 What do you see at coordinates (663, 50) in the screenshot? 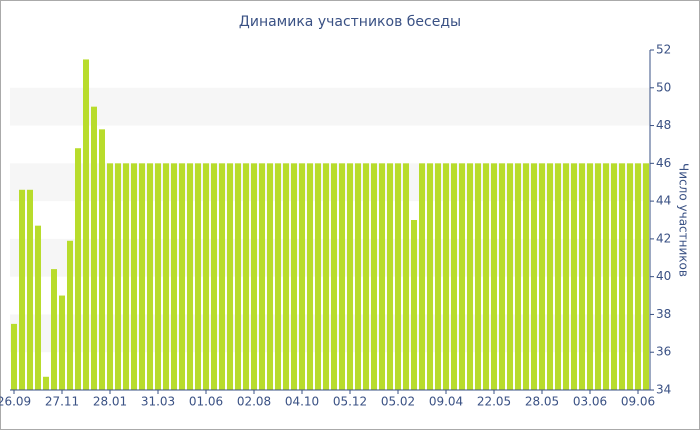
I see `y-tick-label: 52` at bounding box center [663, 50].